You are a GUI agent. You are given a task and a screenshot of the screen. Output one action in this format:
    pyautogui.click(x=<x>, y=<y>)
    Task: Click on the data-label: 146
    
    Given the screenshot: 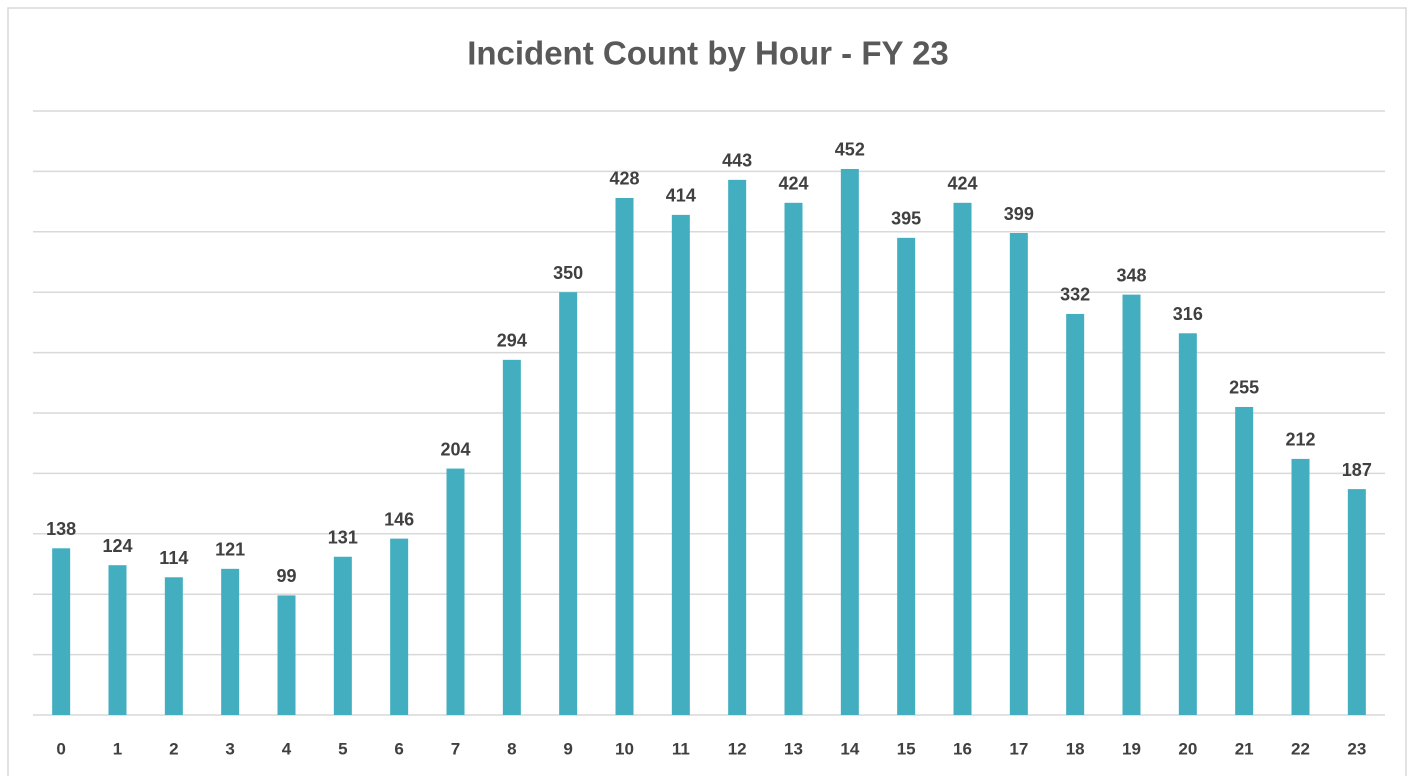 What is the action you would take?
    pyautogui.click(x=399, y=519)
    